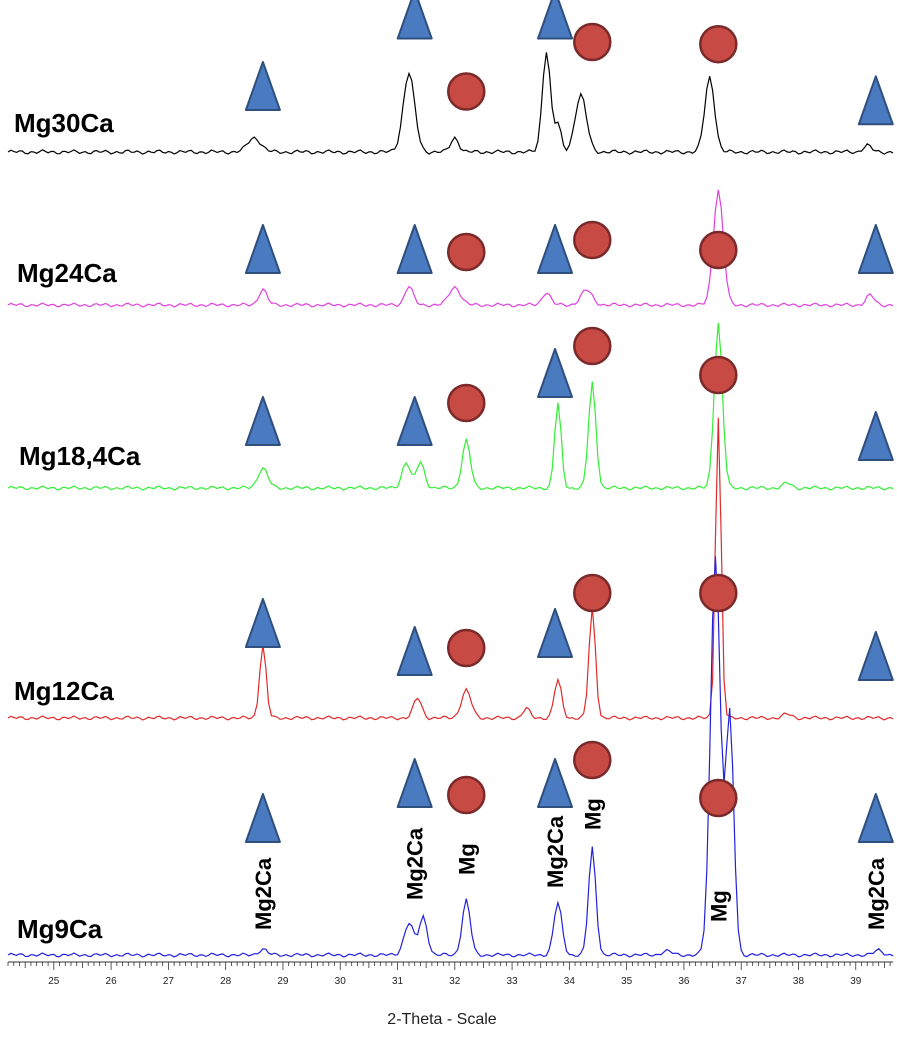  I want to click on x-tick-label: 37, so click(742, 981).